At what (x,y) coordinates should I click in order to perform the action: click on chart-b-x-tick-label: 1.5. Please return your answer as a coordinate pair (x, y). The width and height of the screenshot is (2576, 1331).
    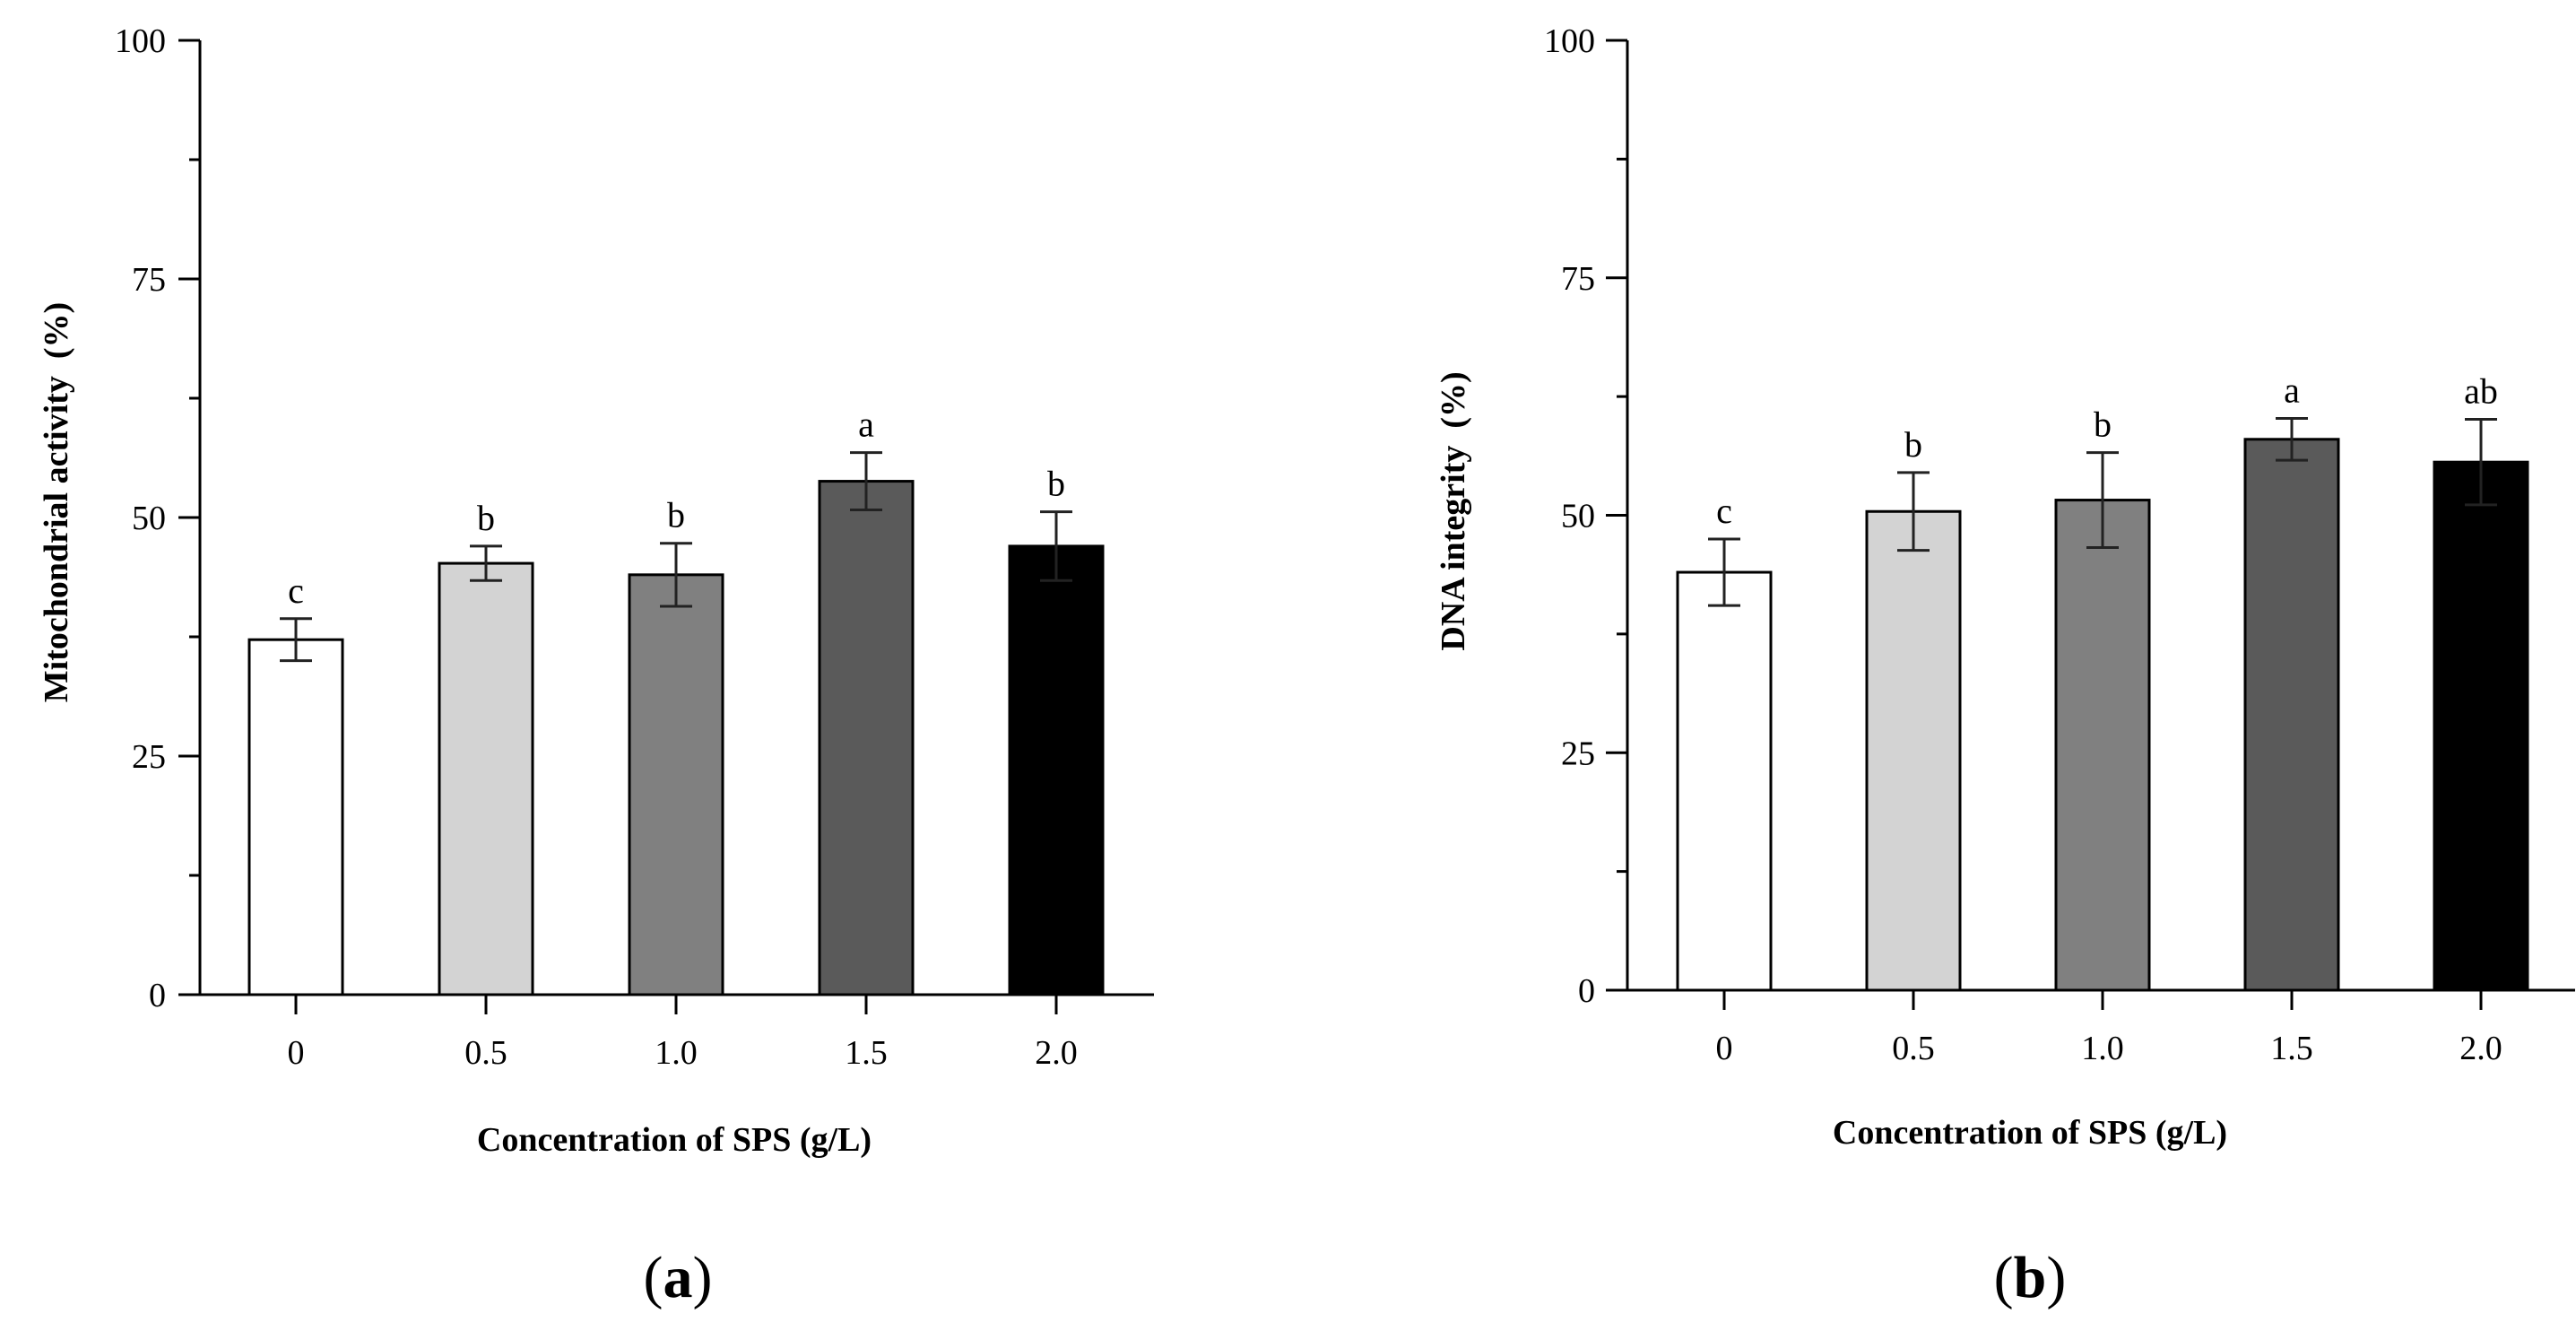
    Looking at the image, I should click on (2291, 1048).